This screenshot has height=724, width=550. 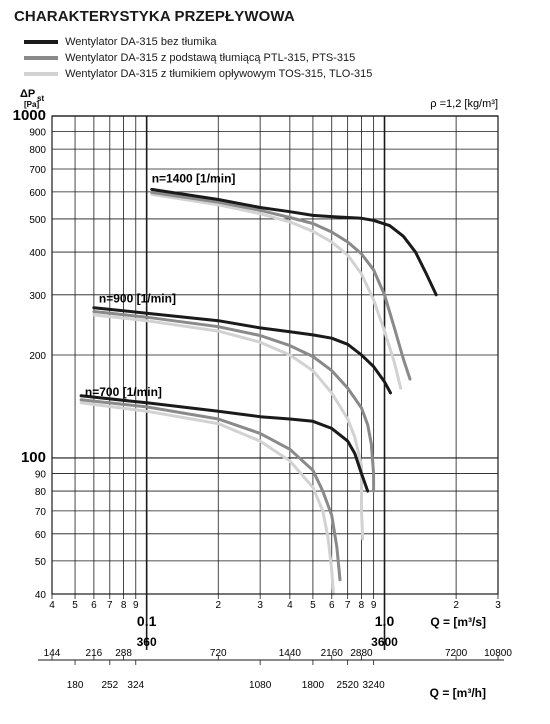 I want to click on x2-tick-label: 720, so click(x=218, y=653).